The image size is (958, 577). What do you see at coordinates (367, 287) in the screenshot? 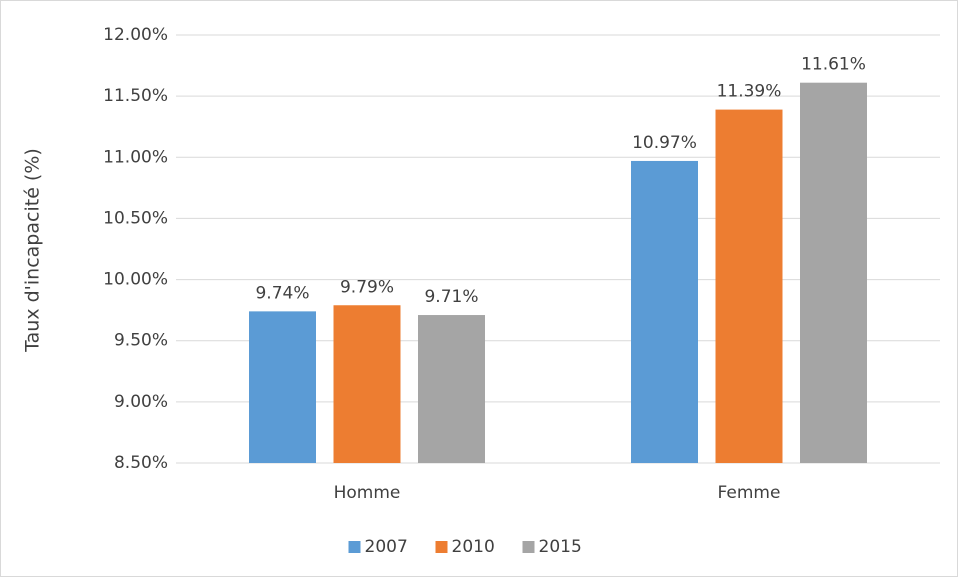
I see `value-label: 9.79%` at bounding box center [367, 287].